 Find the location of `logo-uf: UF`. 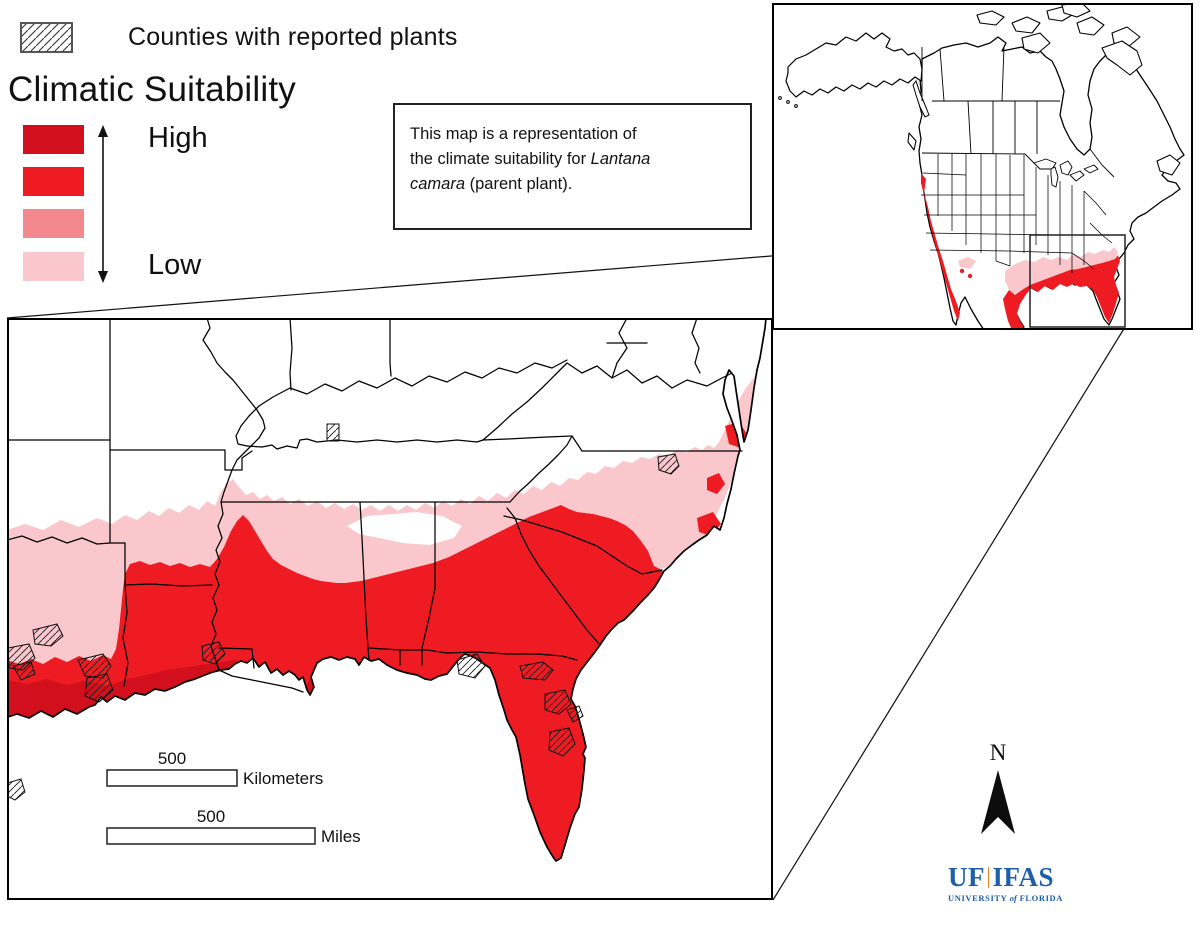

logo-uf: UF is located at coordinates (966, 877).